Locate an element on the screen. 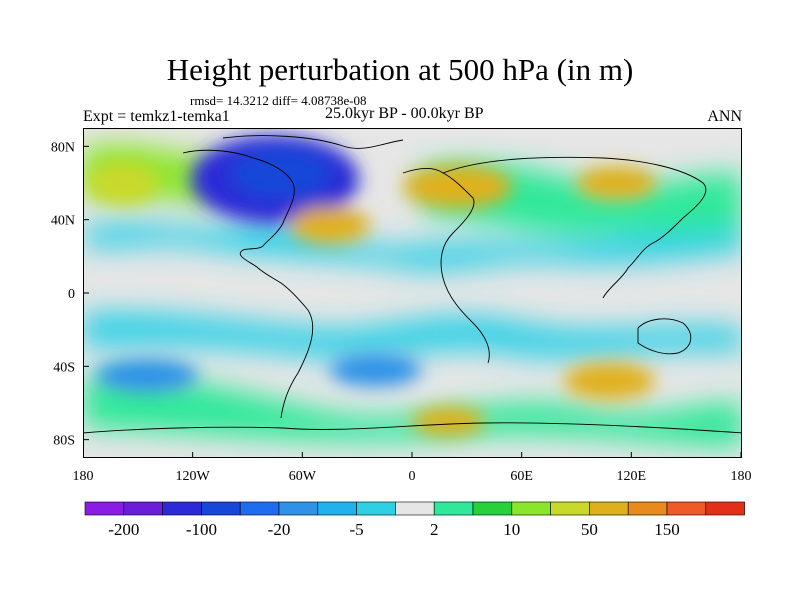 The height and width of the screenshot is (600, 800). siberia-high is located at coordinates (616, 183).